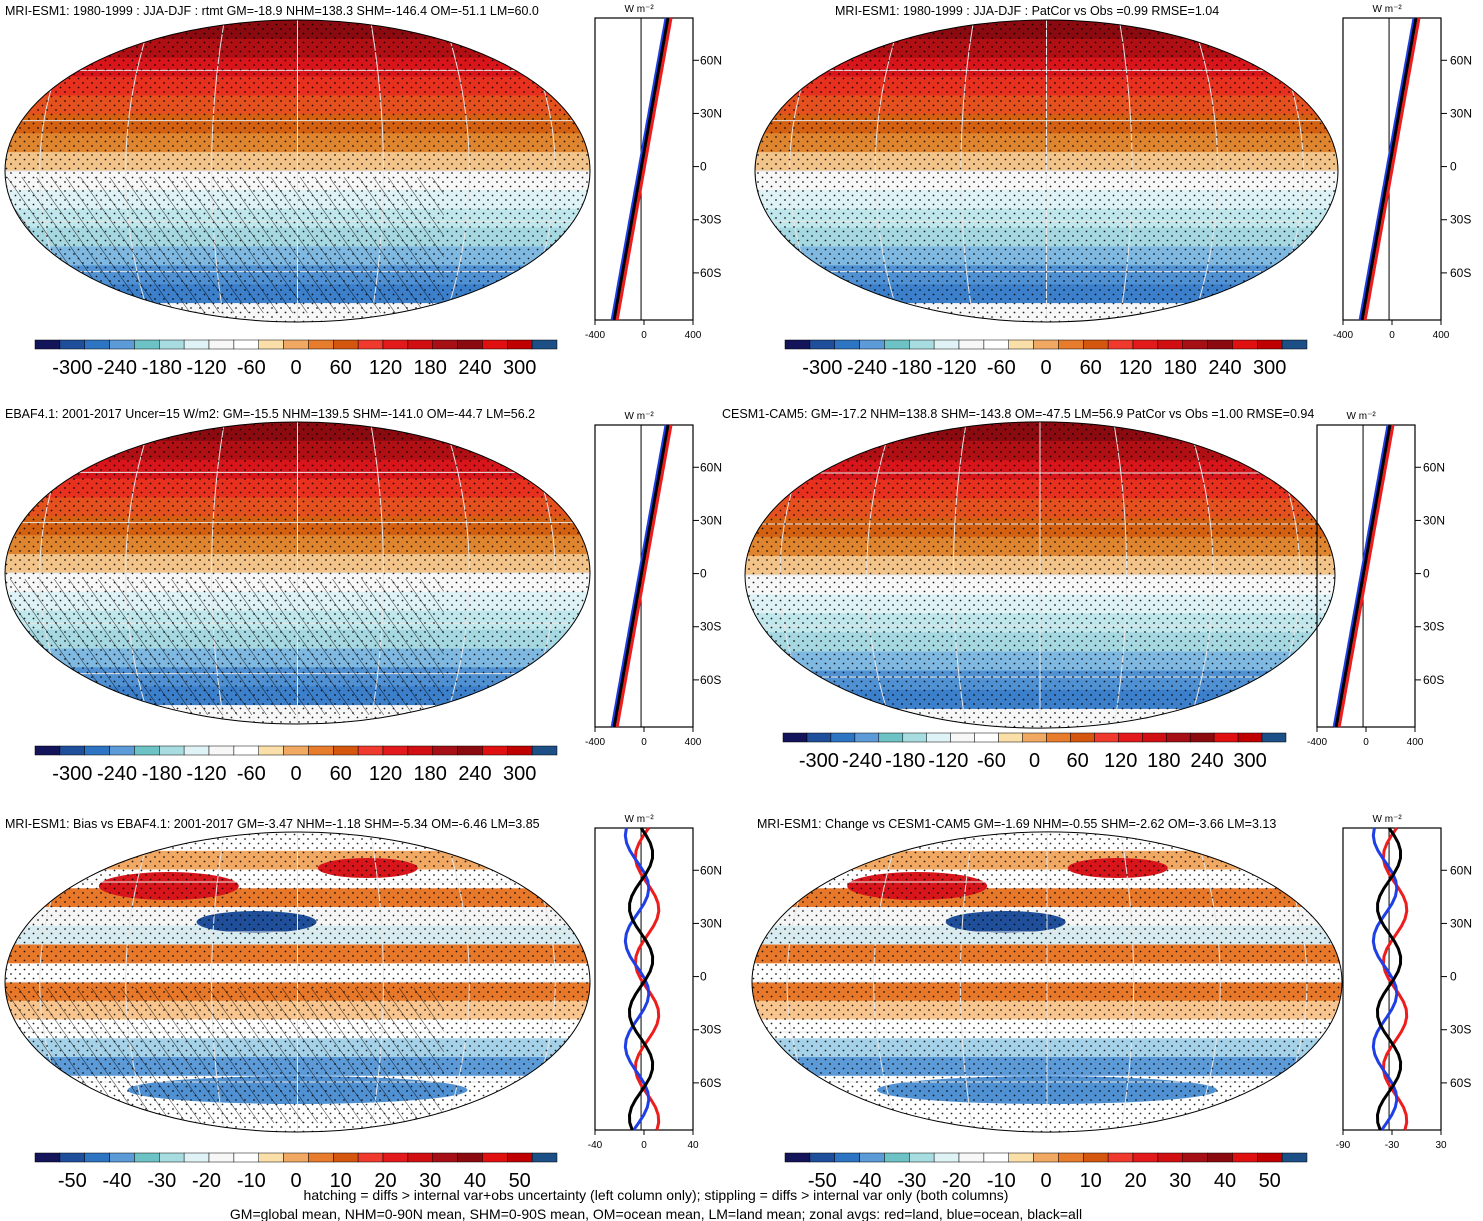 The image size is (1483, 1221). I want to click on colorbar-label: 40, so click(1225, 1181).